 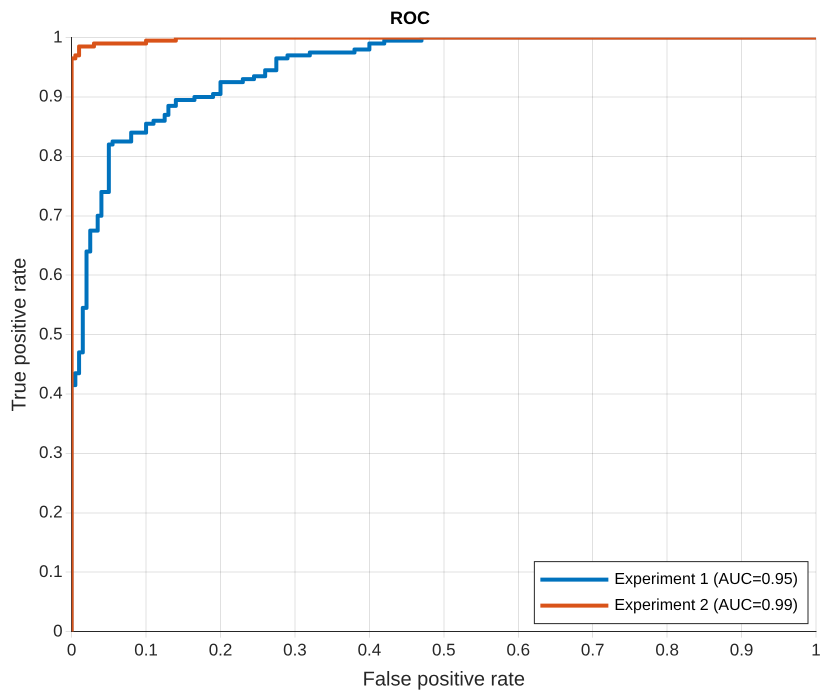 What do you see at coordinates (444, 650) in the screenshot?
I see `x-tick-label: 0.5` at bounding box center [444, 650].